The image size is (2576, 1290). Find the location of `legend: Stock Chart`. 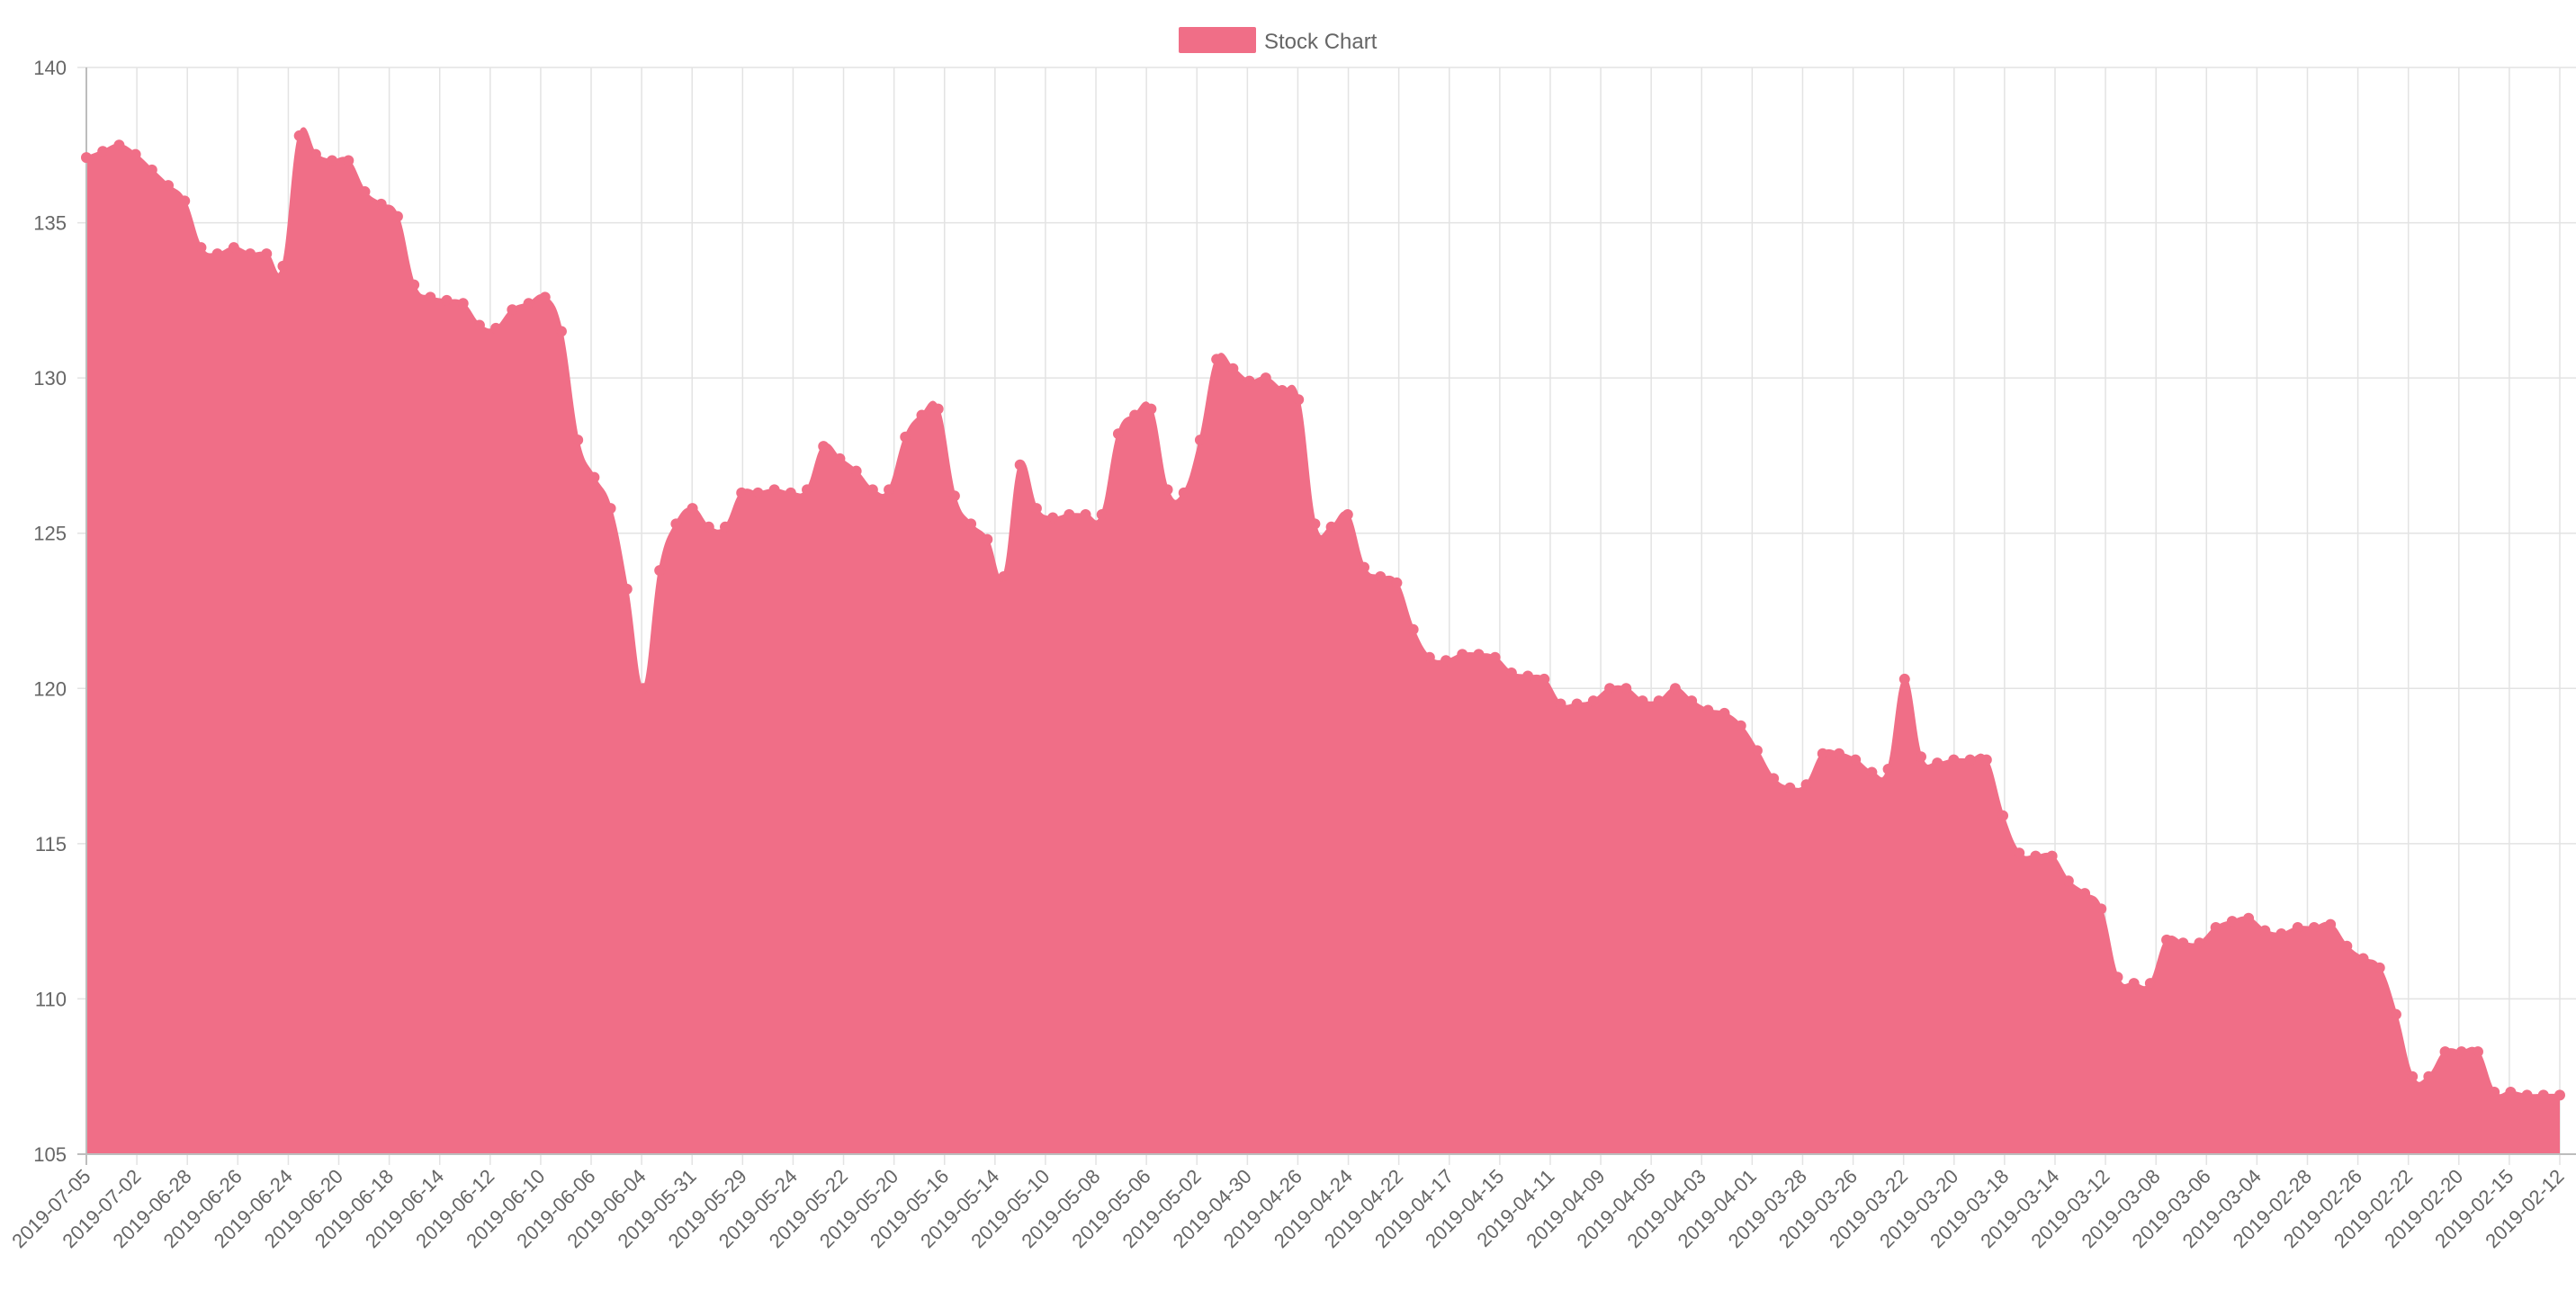

legend: Stock Chart is located at coordinates (1279, 40).